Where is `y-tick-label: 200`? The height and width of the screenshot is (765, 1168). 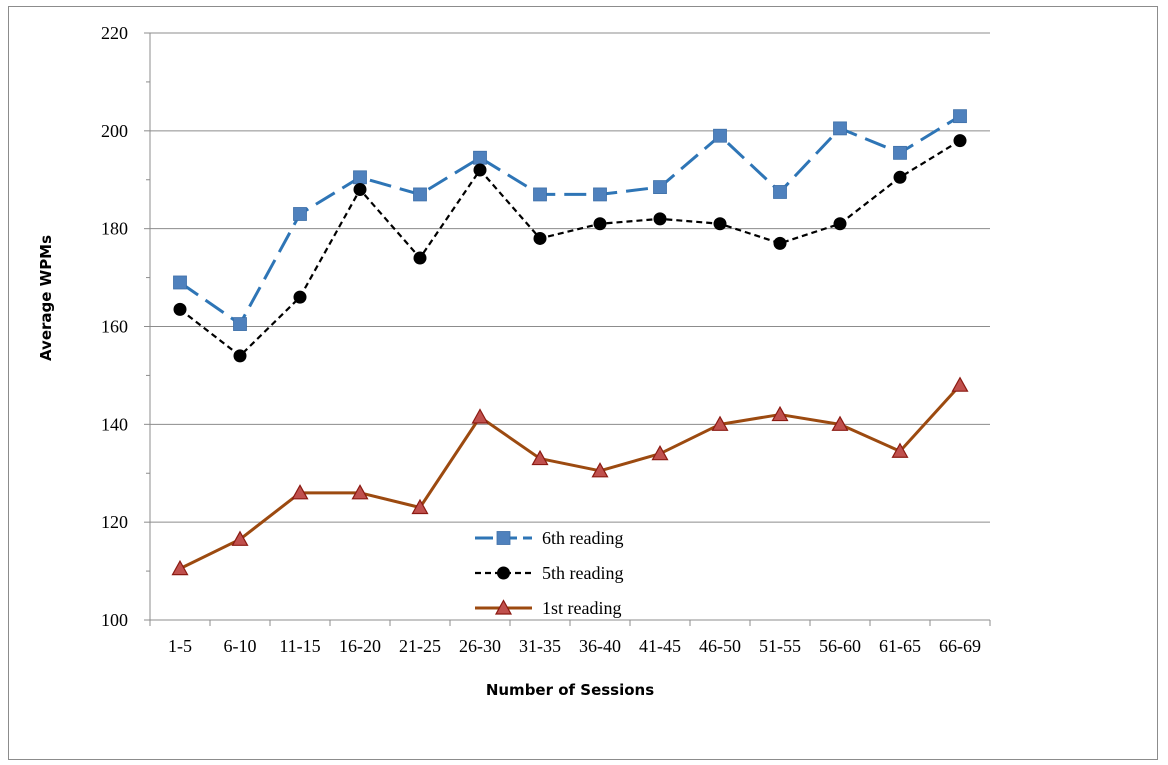
y-tick-label: 200 is located at coordinates (114, 131).